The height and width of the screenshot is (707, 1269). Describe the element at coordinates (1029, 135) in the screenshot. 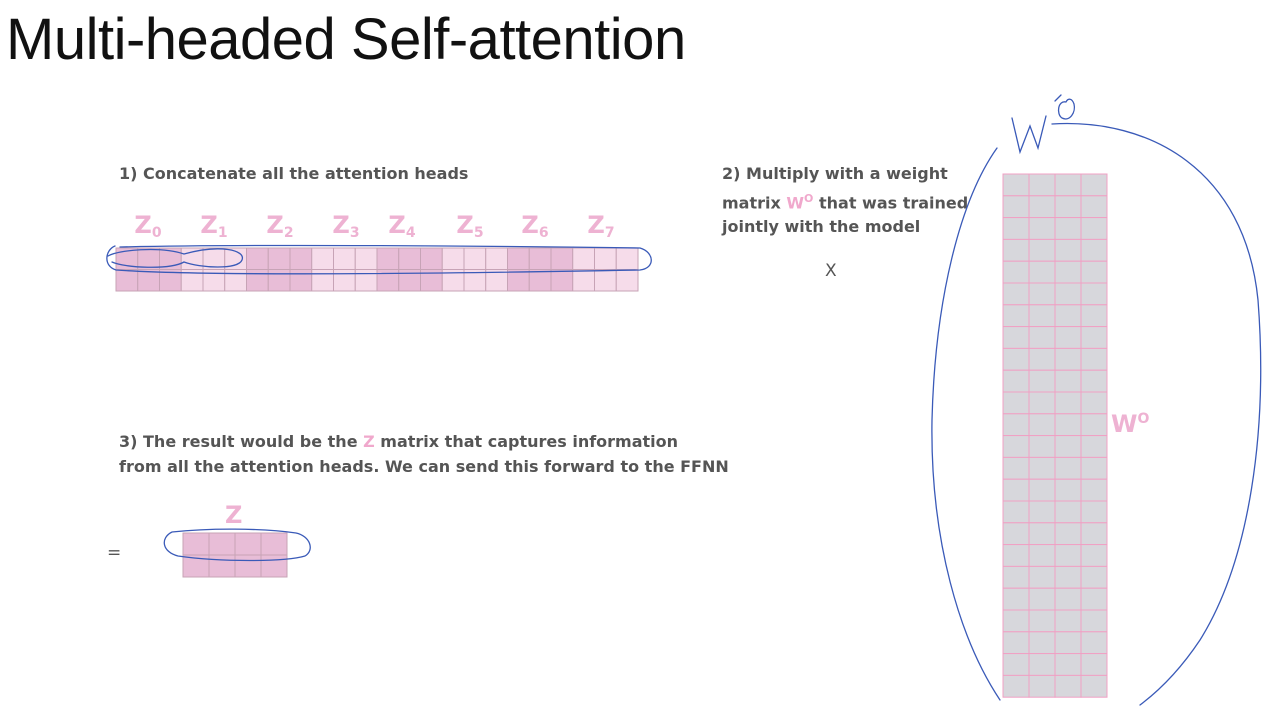

I see `ink-w-letter` at that location.